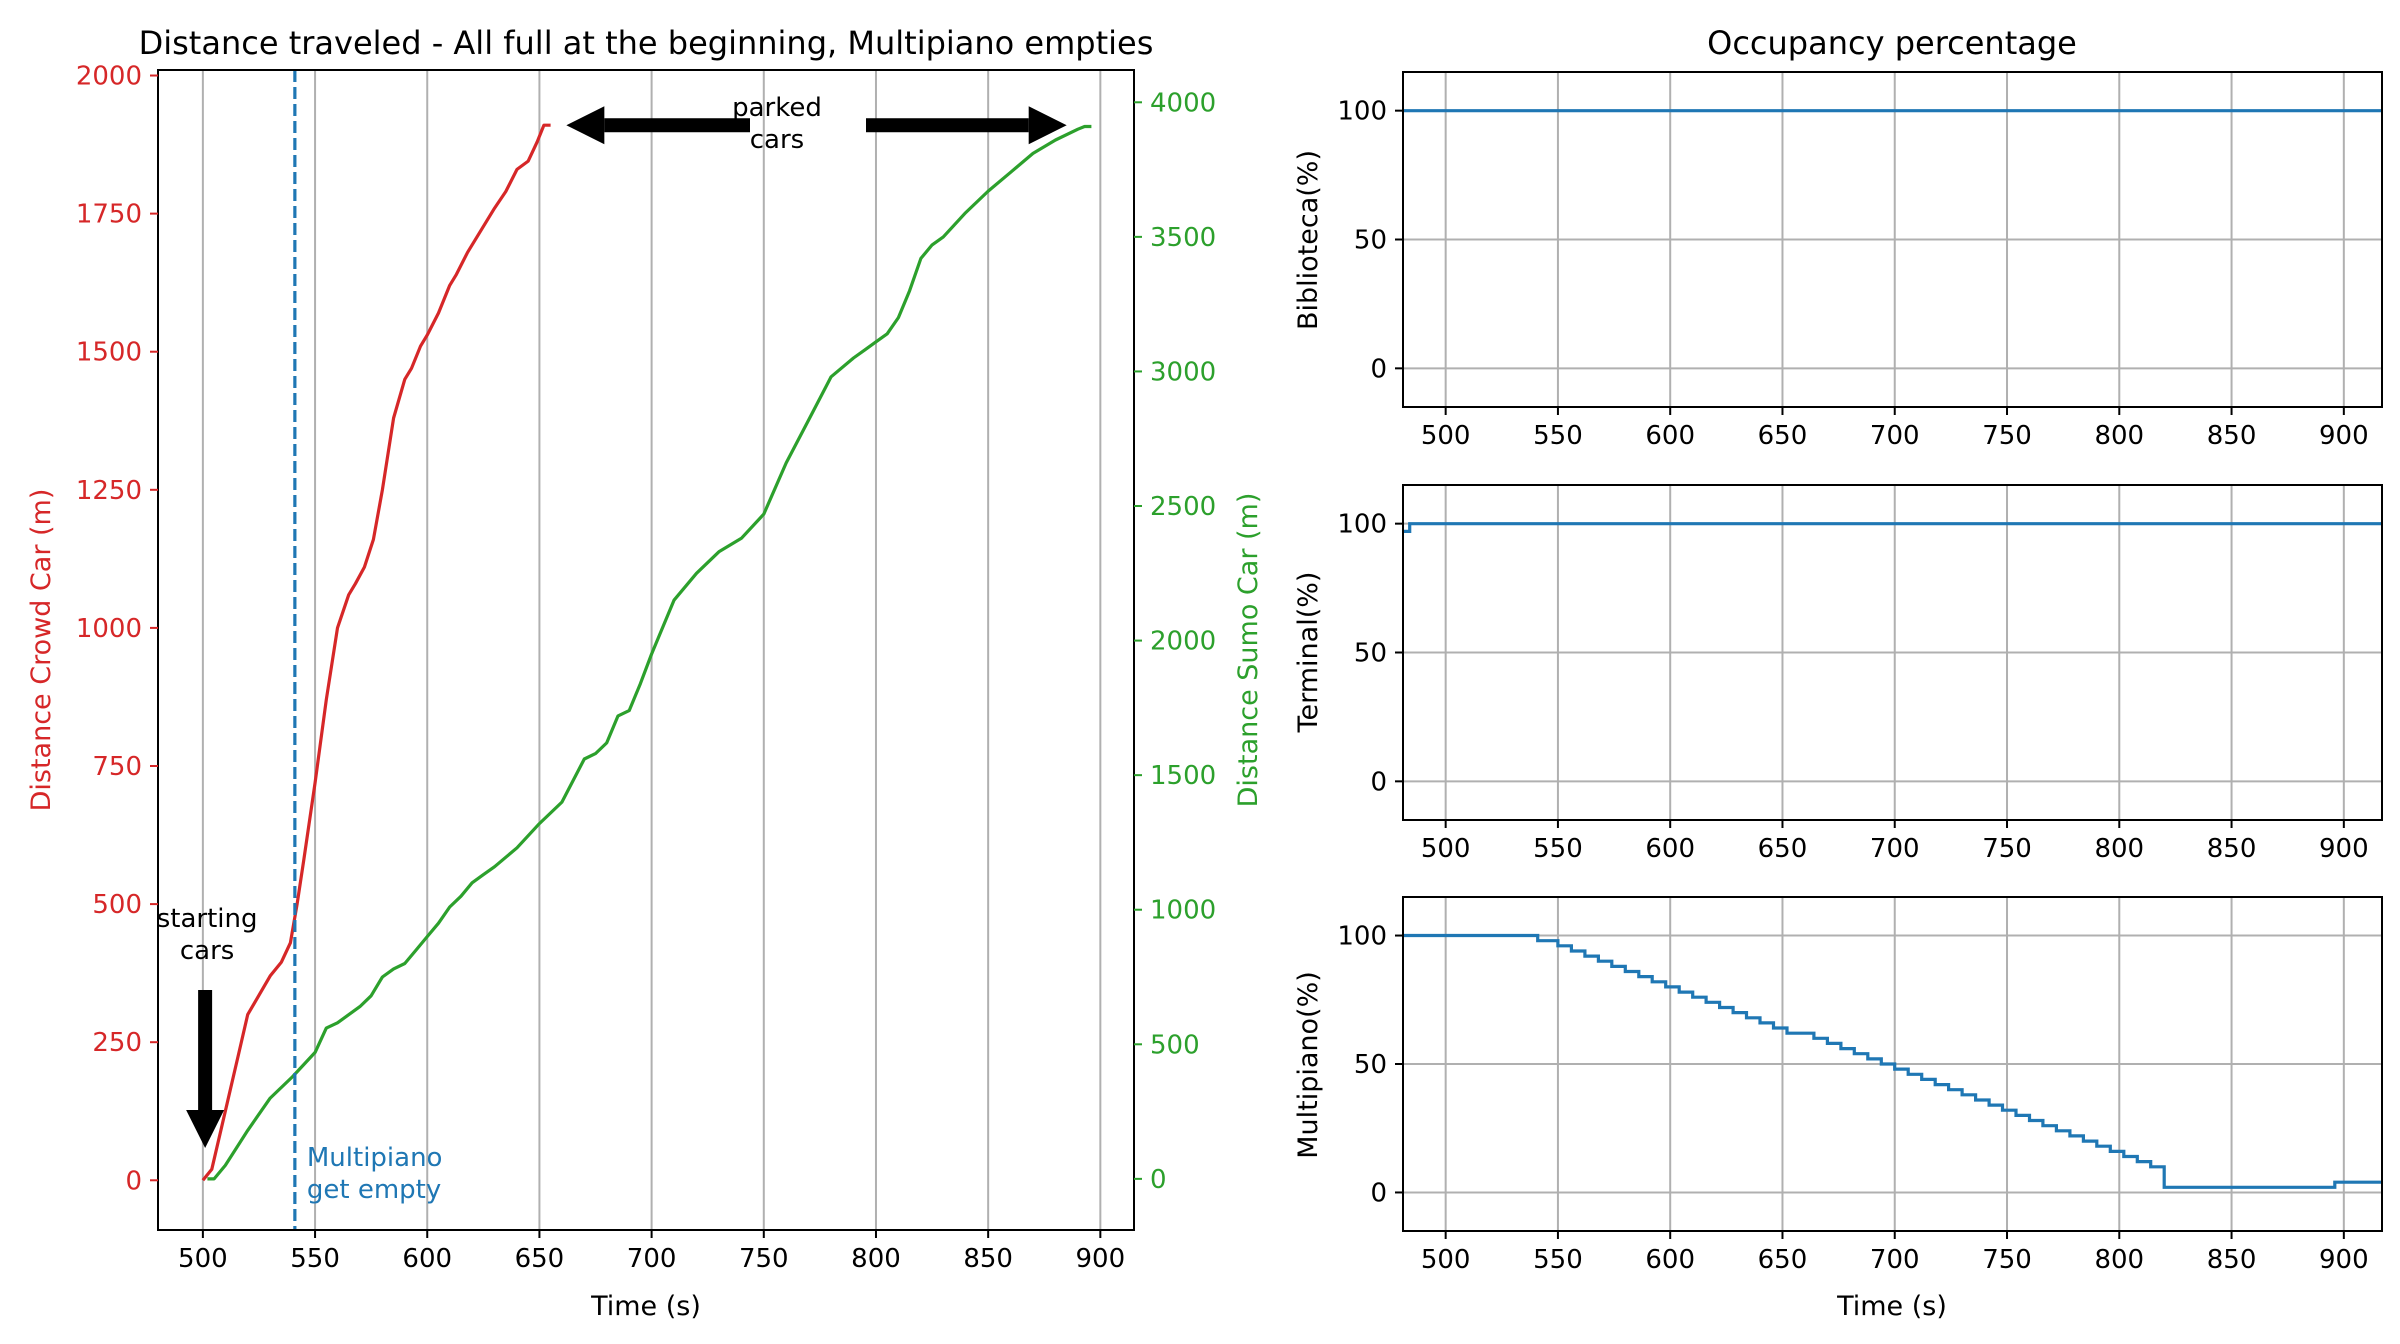 This screenshot has width=2400, height=1344. Describe the element at coordinates (585, 125) in the screenshot. I see `parked-cars-arrow-left-head` at that location.